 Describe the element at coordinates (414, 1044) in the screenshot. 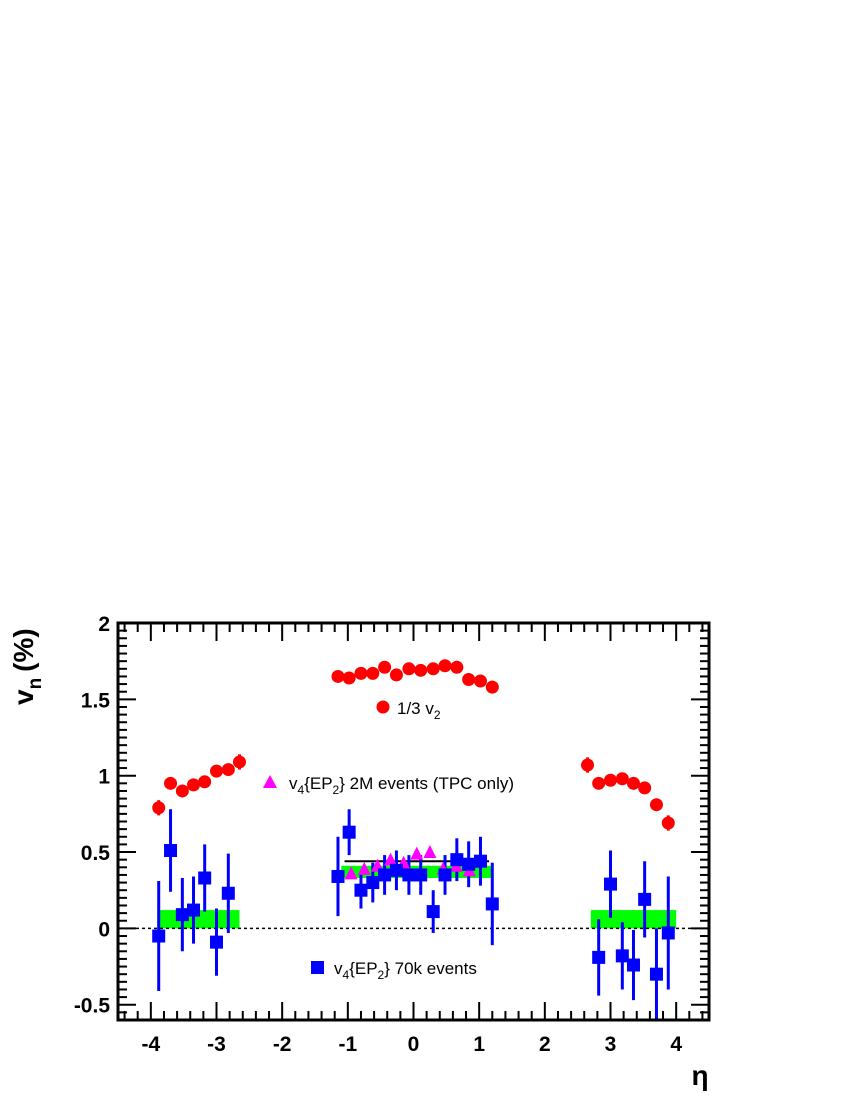

I see `x-tick-label-4: 0` at that location.